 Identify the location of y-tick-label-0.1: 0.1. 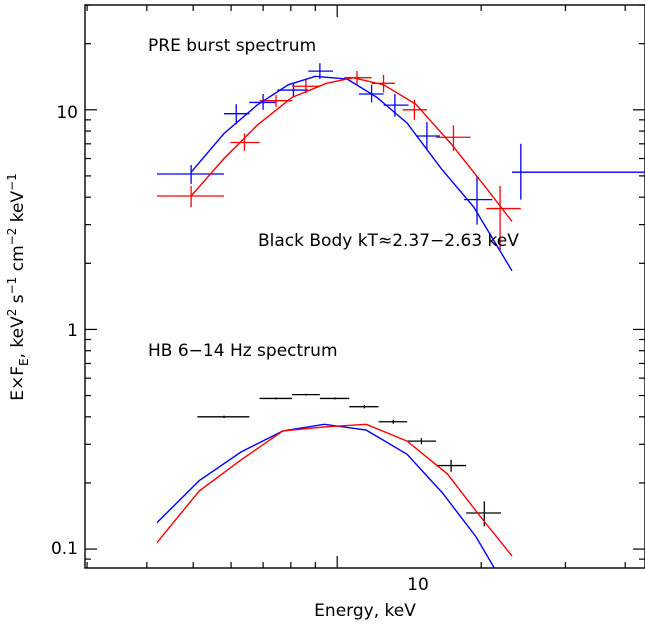
(64, 549).